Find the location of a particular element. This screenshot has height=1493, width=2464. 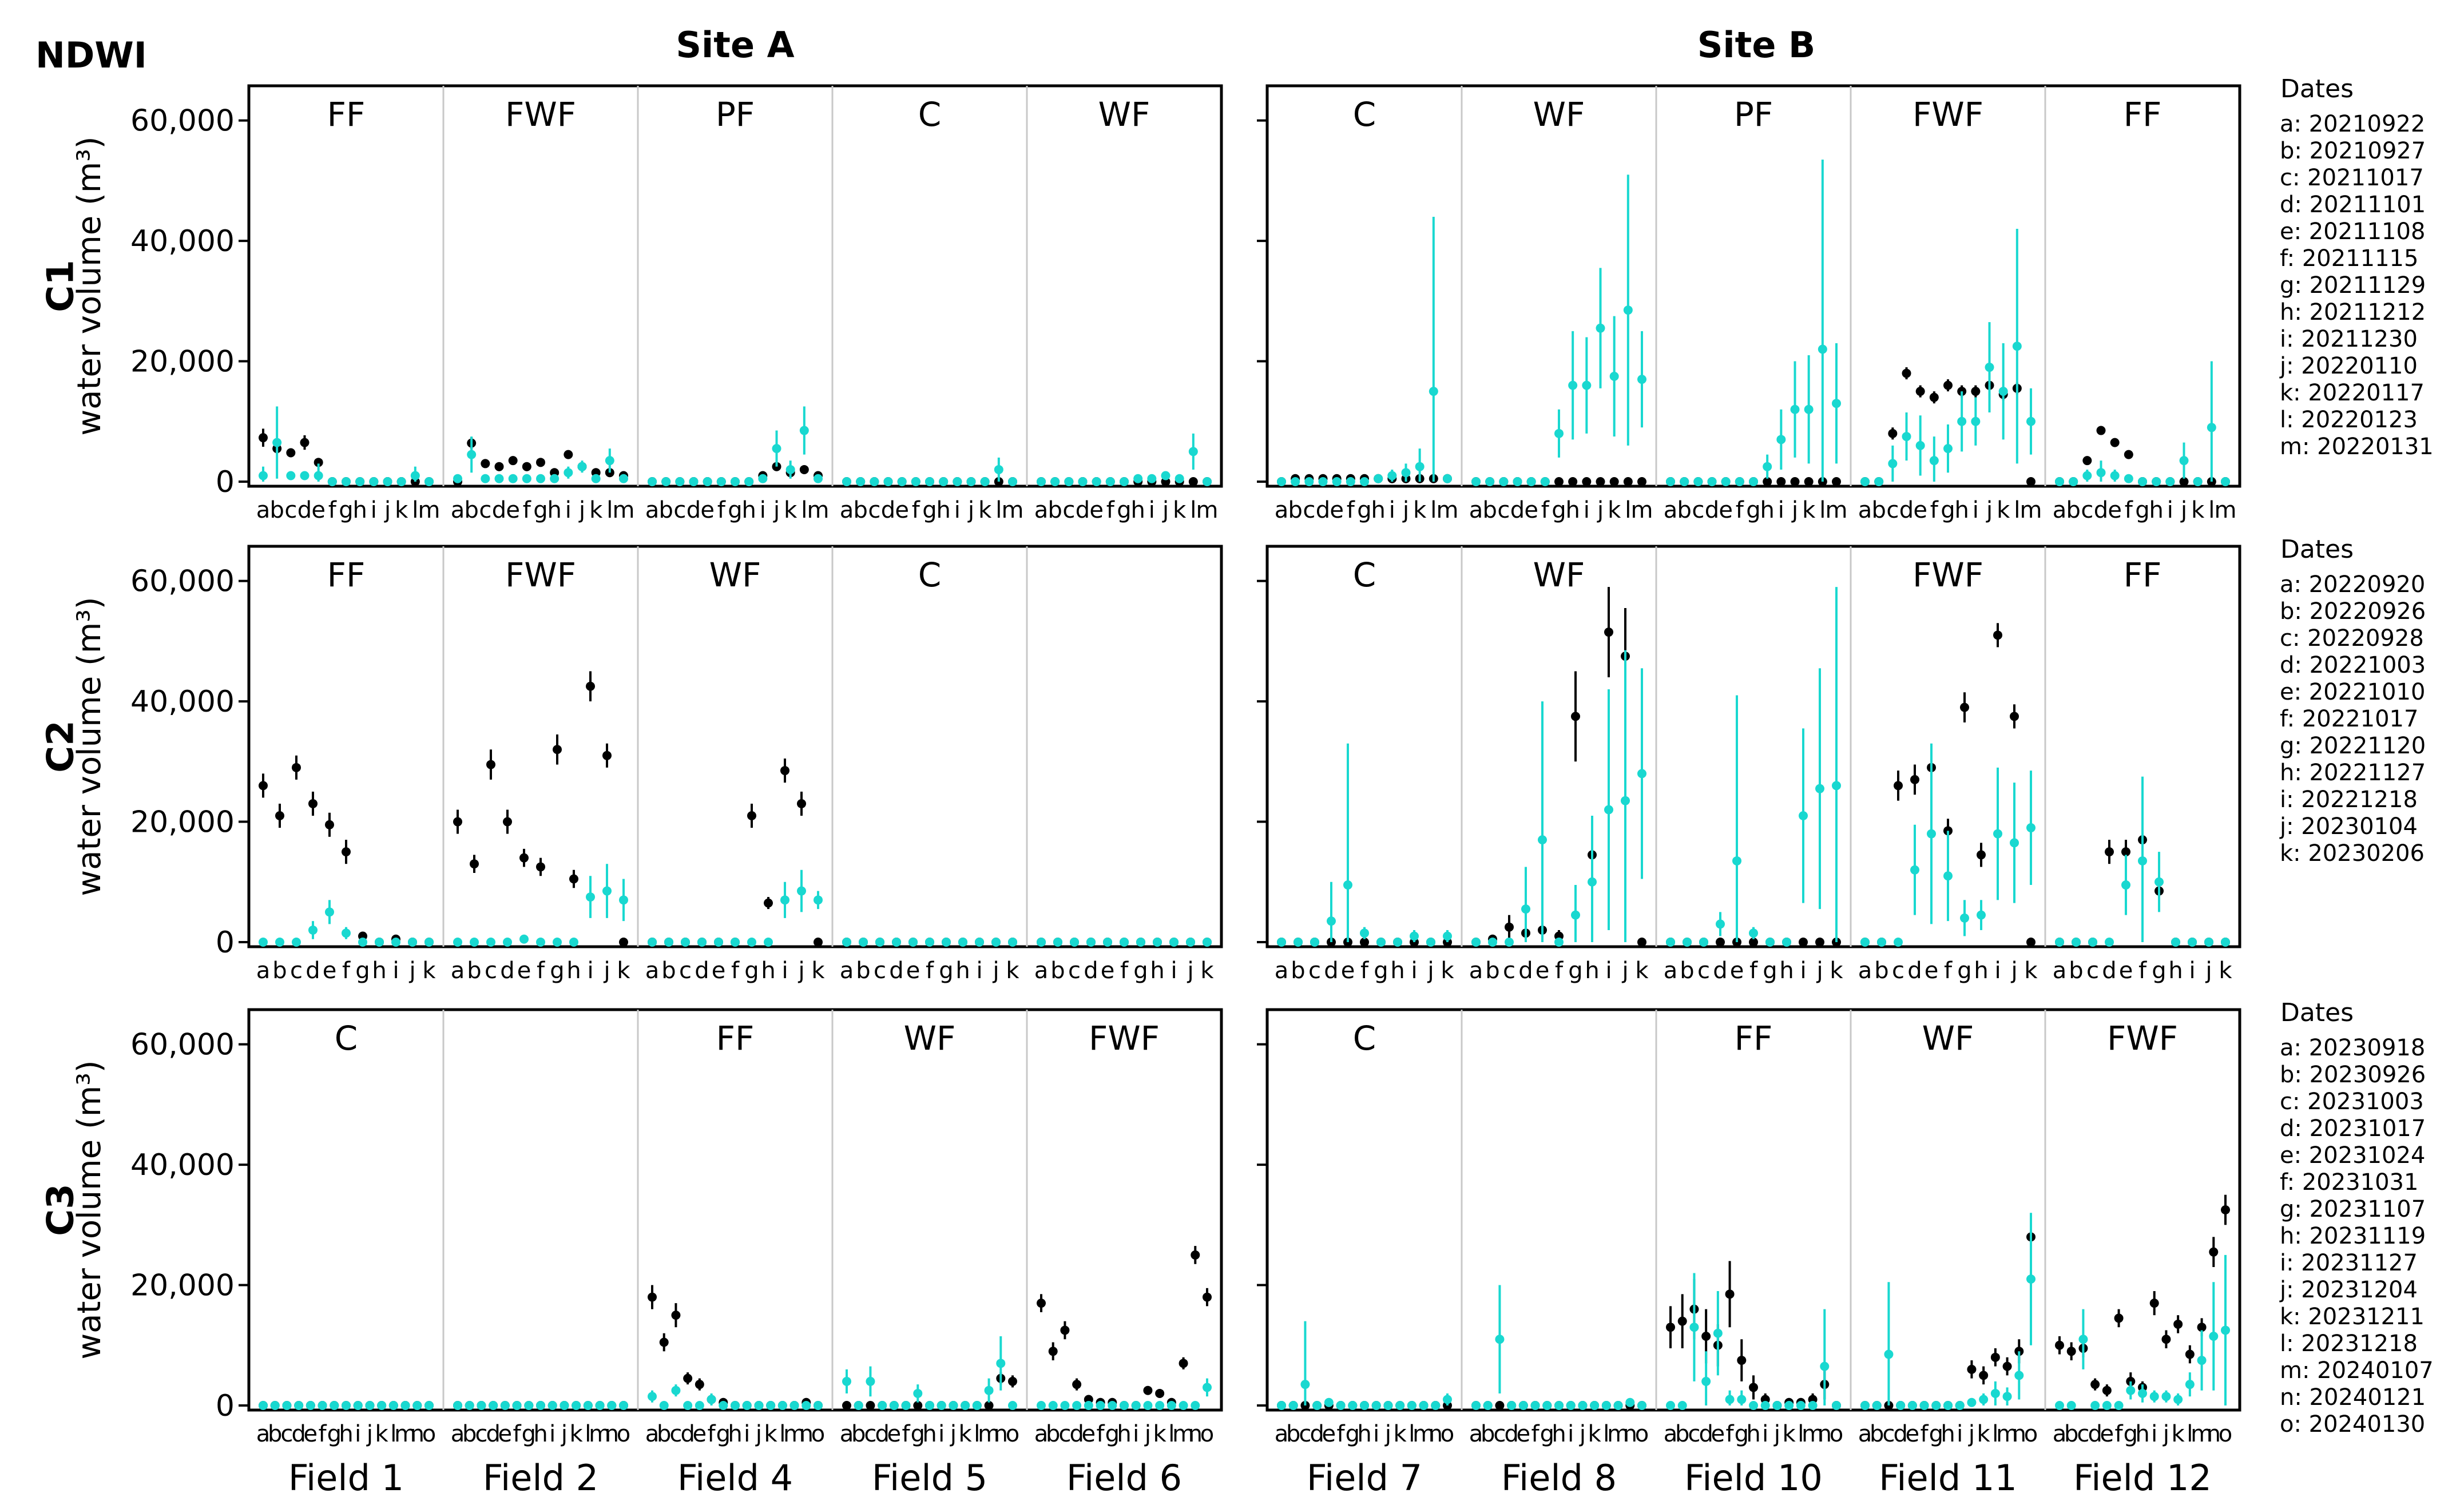

date-entry: a: 20230918 is located at coordinates (2352, 1048).